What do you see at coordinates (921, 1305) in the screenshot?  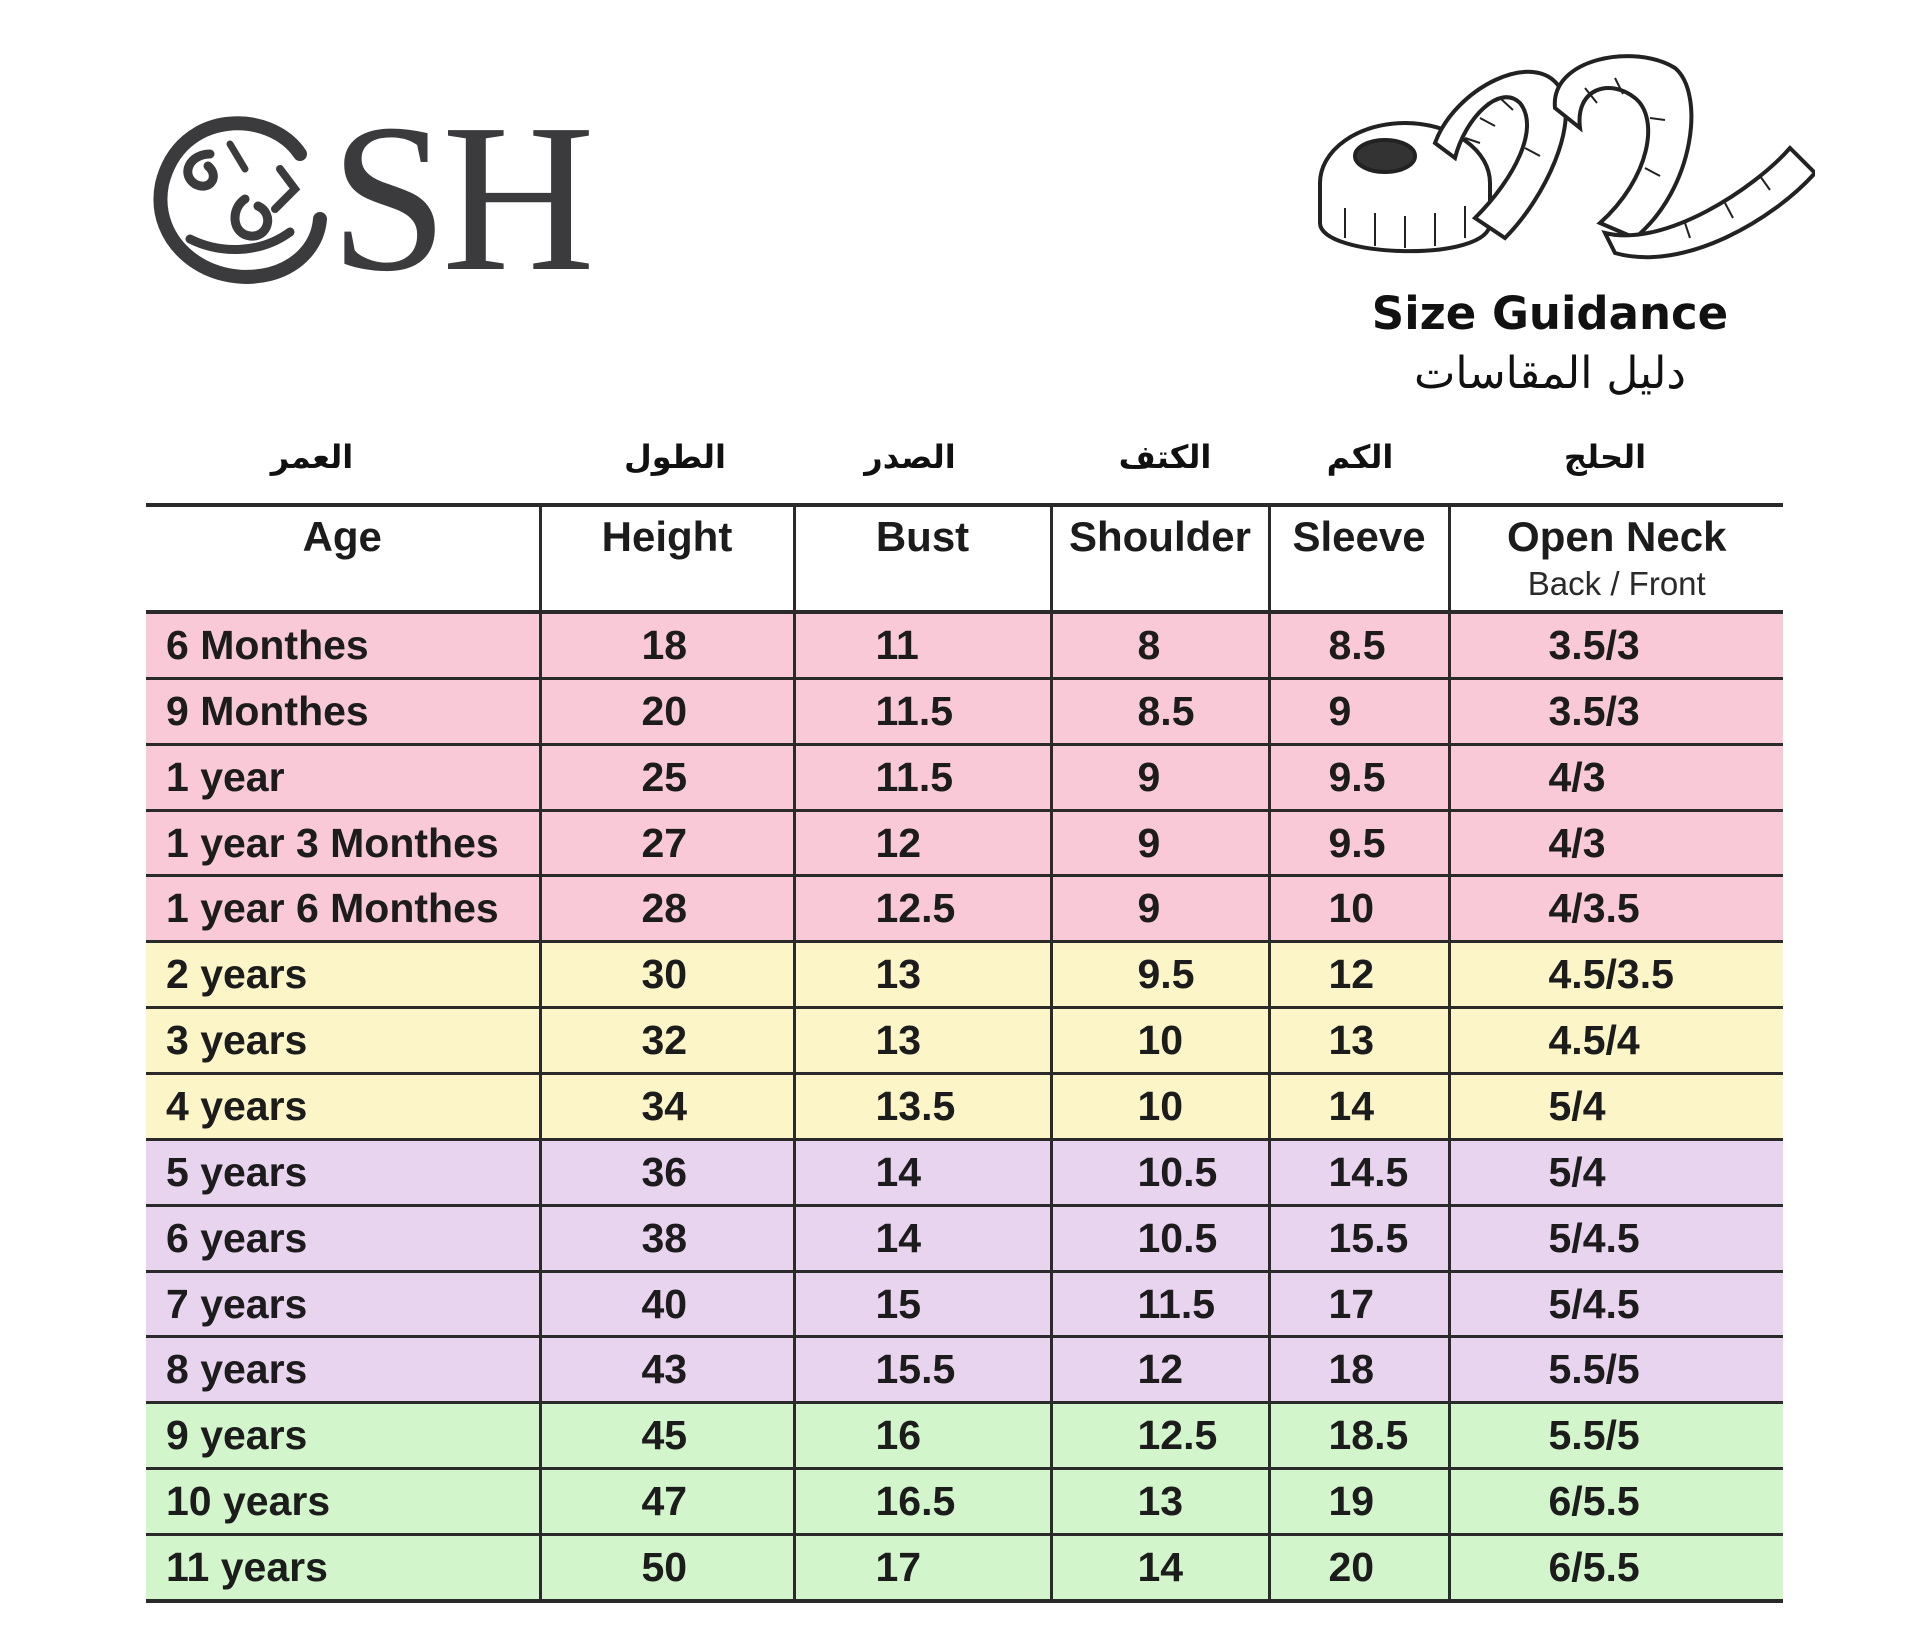 I see `cell-bust: 15` at bounding box center [921, 1305].